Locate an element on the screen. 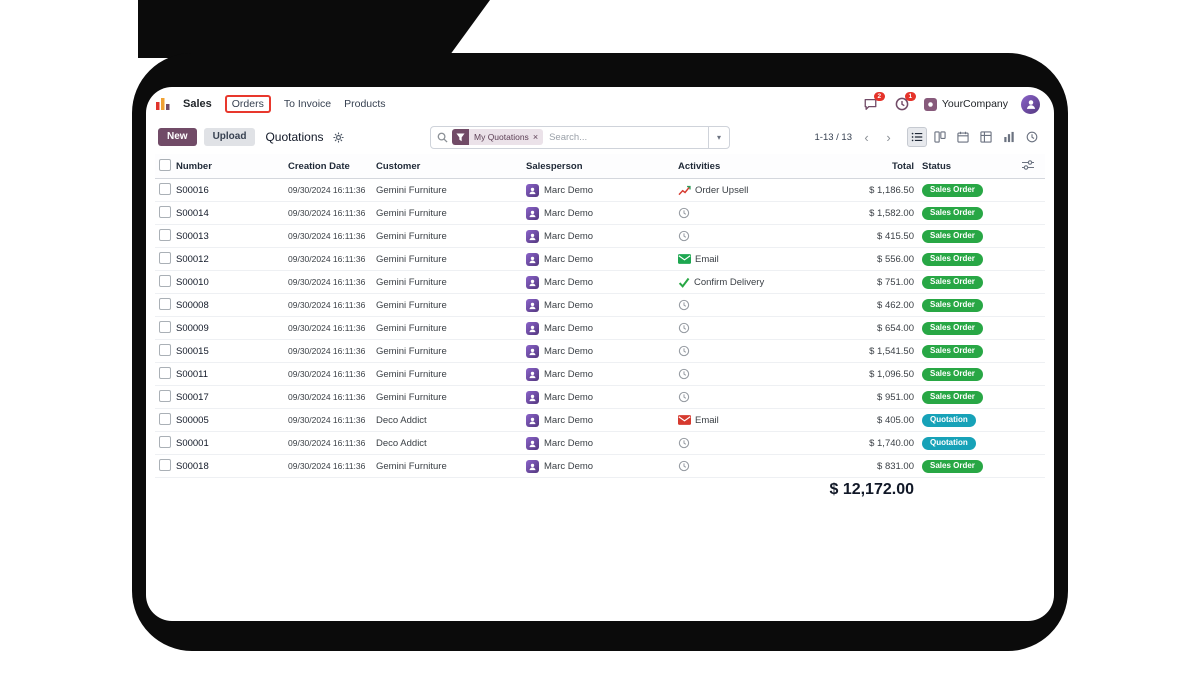 Image resolution: width=1200 pixels, height=697 pixels. column-header-customer: Customer is located at coordinates (398, 166).